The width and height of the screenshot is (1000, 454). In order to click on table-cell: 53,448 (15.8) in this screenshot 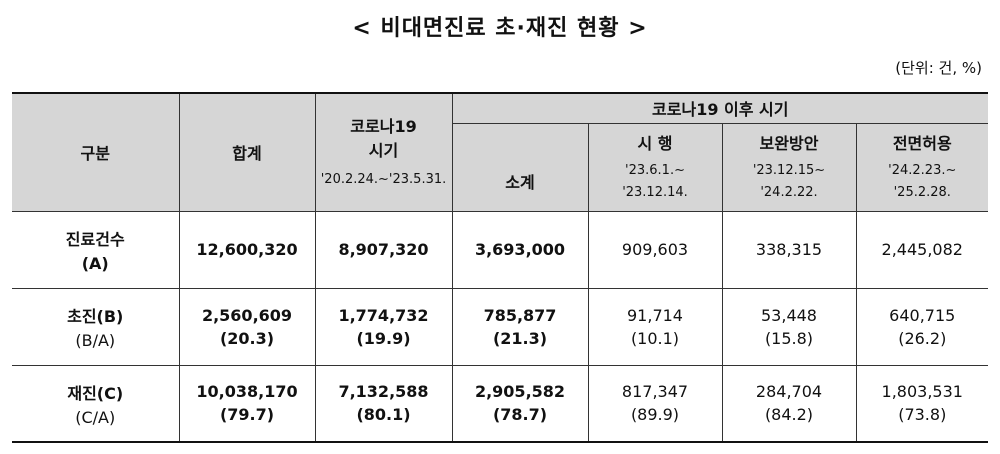, I will do `click(789, 326)`.